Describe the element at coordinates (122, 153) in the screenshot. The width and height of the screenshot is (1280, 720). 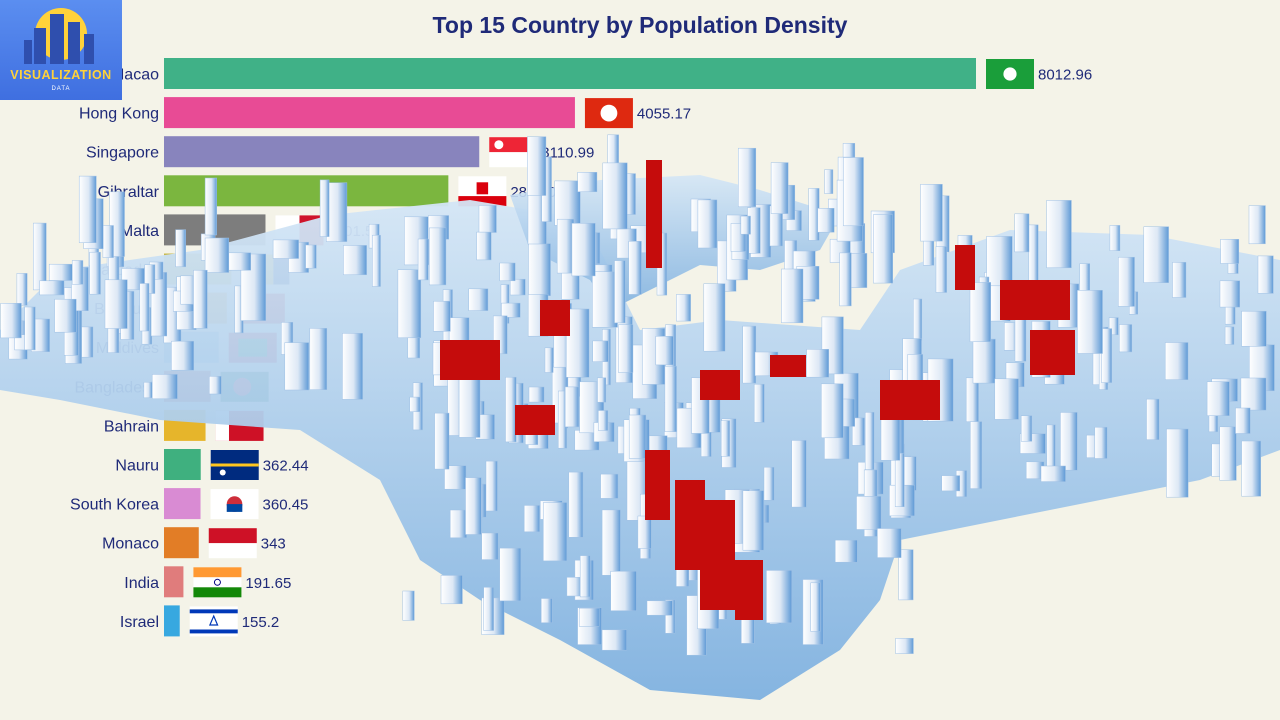
I see `category-label: Singapore` at that location.